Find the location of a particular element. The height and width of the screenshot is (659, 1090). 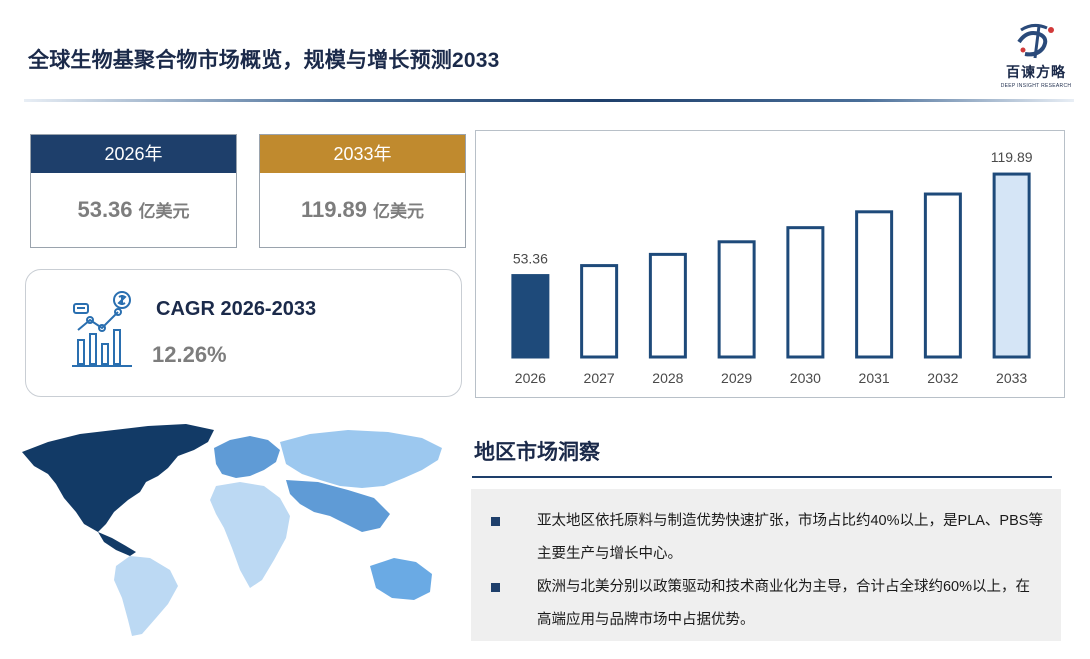

x-tick-label: 2029 is located at coordinates (736, 378).